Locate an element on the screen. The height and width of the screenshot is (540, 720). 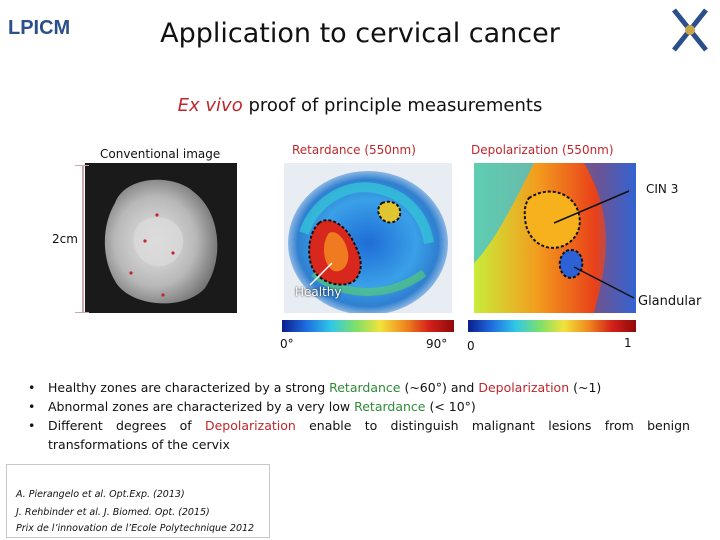
subtitle-italic: Ex vivo is located at coordinates (210, 105).